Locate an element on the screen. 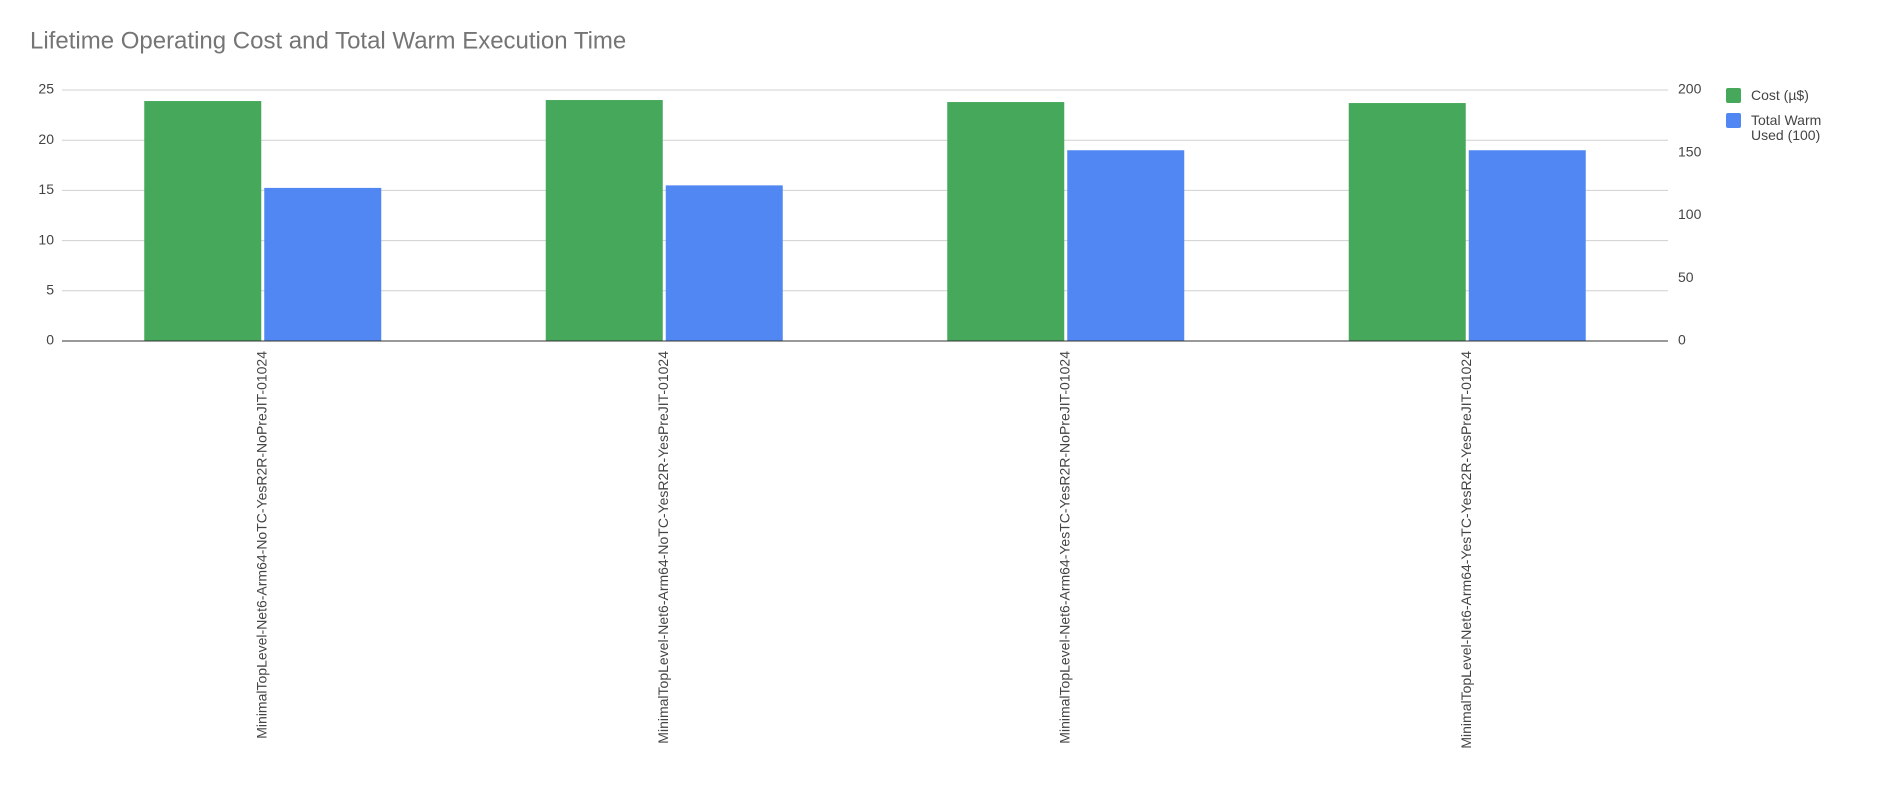 The width and height of the screenshot is (1882, 787). y2-tick-label: 100 is located at coordinates (1690, 214).